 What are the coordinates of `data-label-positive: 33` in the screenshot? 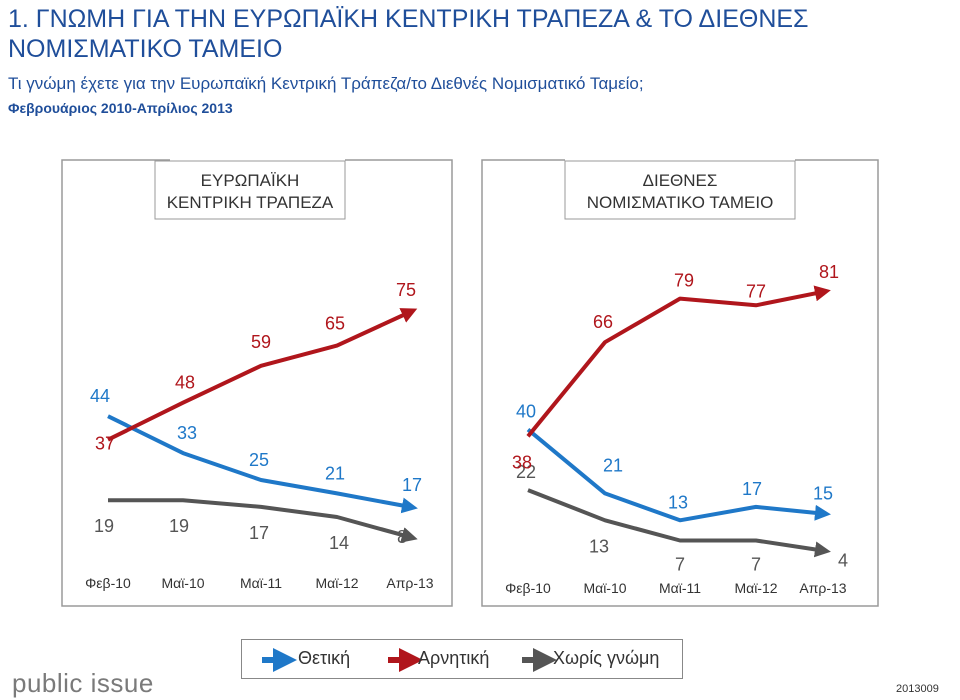 It's located at (187, 433).